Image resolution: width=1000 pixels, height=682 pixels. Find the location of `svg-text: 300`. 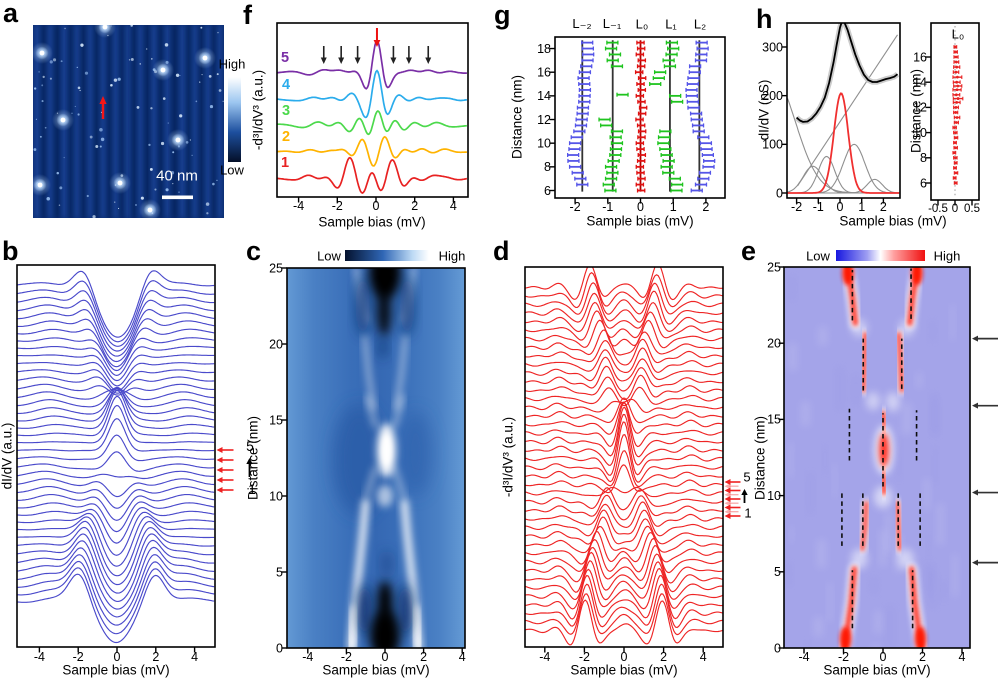

svg-text: 300 is located at coordinates (772, 47).